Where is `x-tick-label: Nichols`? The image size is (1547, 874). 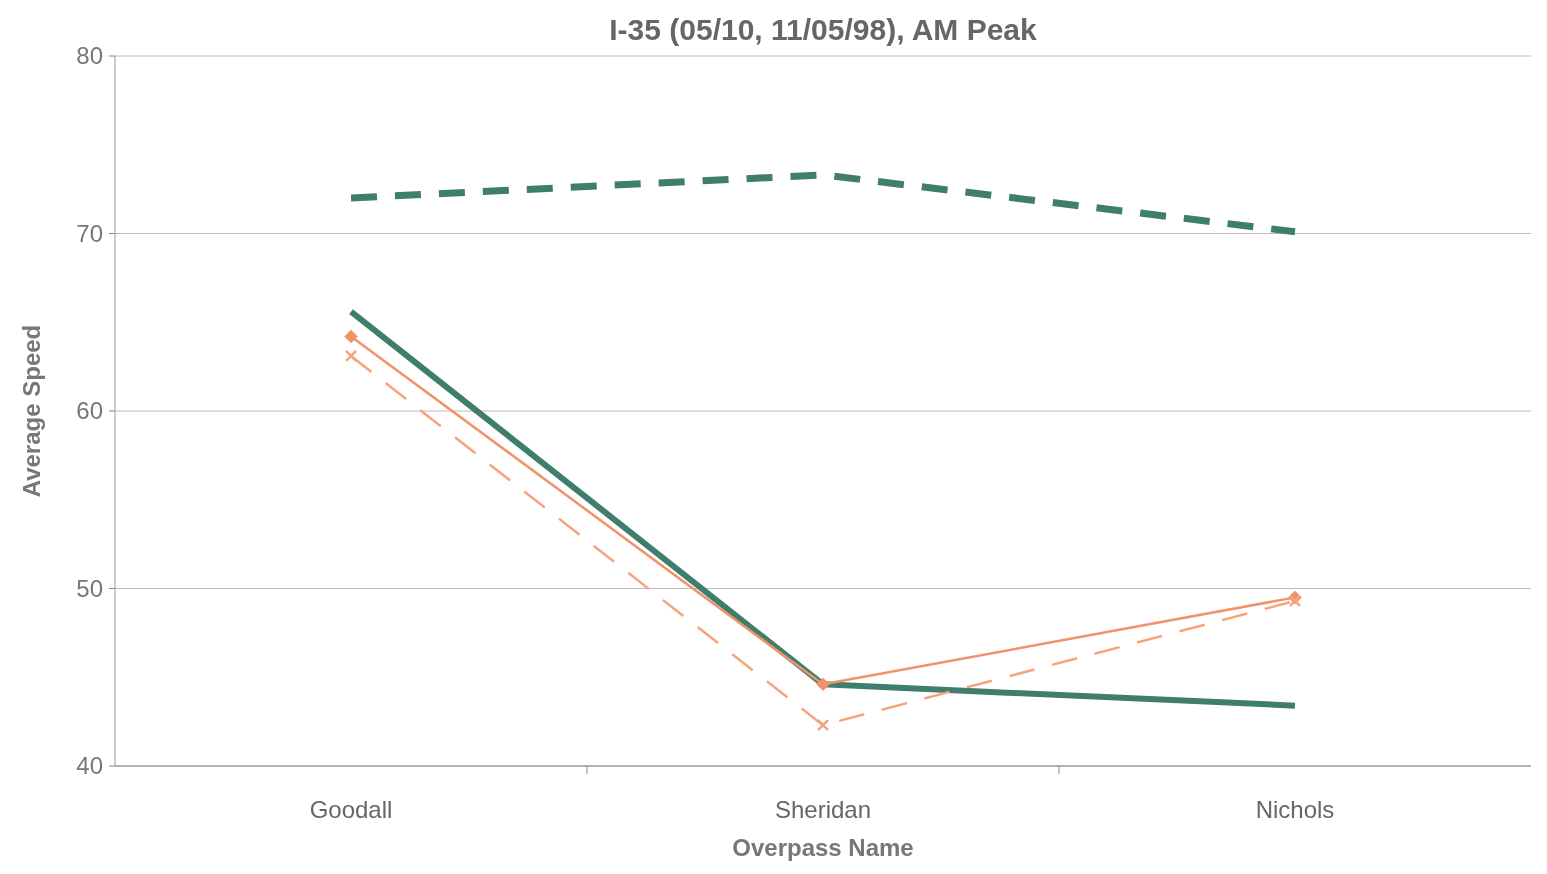 x-tick-label: Nichols is located at coordinates (1295, 809).